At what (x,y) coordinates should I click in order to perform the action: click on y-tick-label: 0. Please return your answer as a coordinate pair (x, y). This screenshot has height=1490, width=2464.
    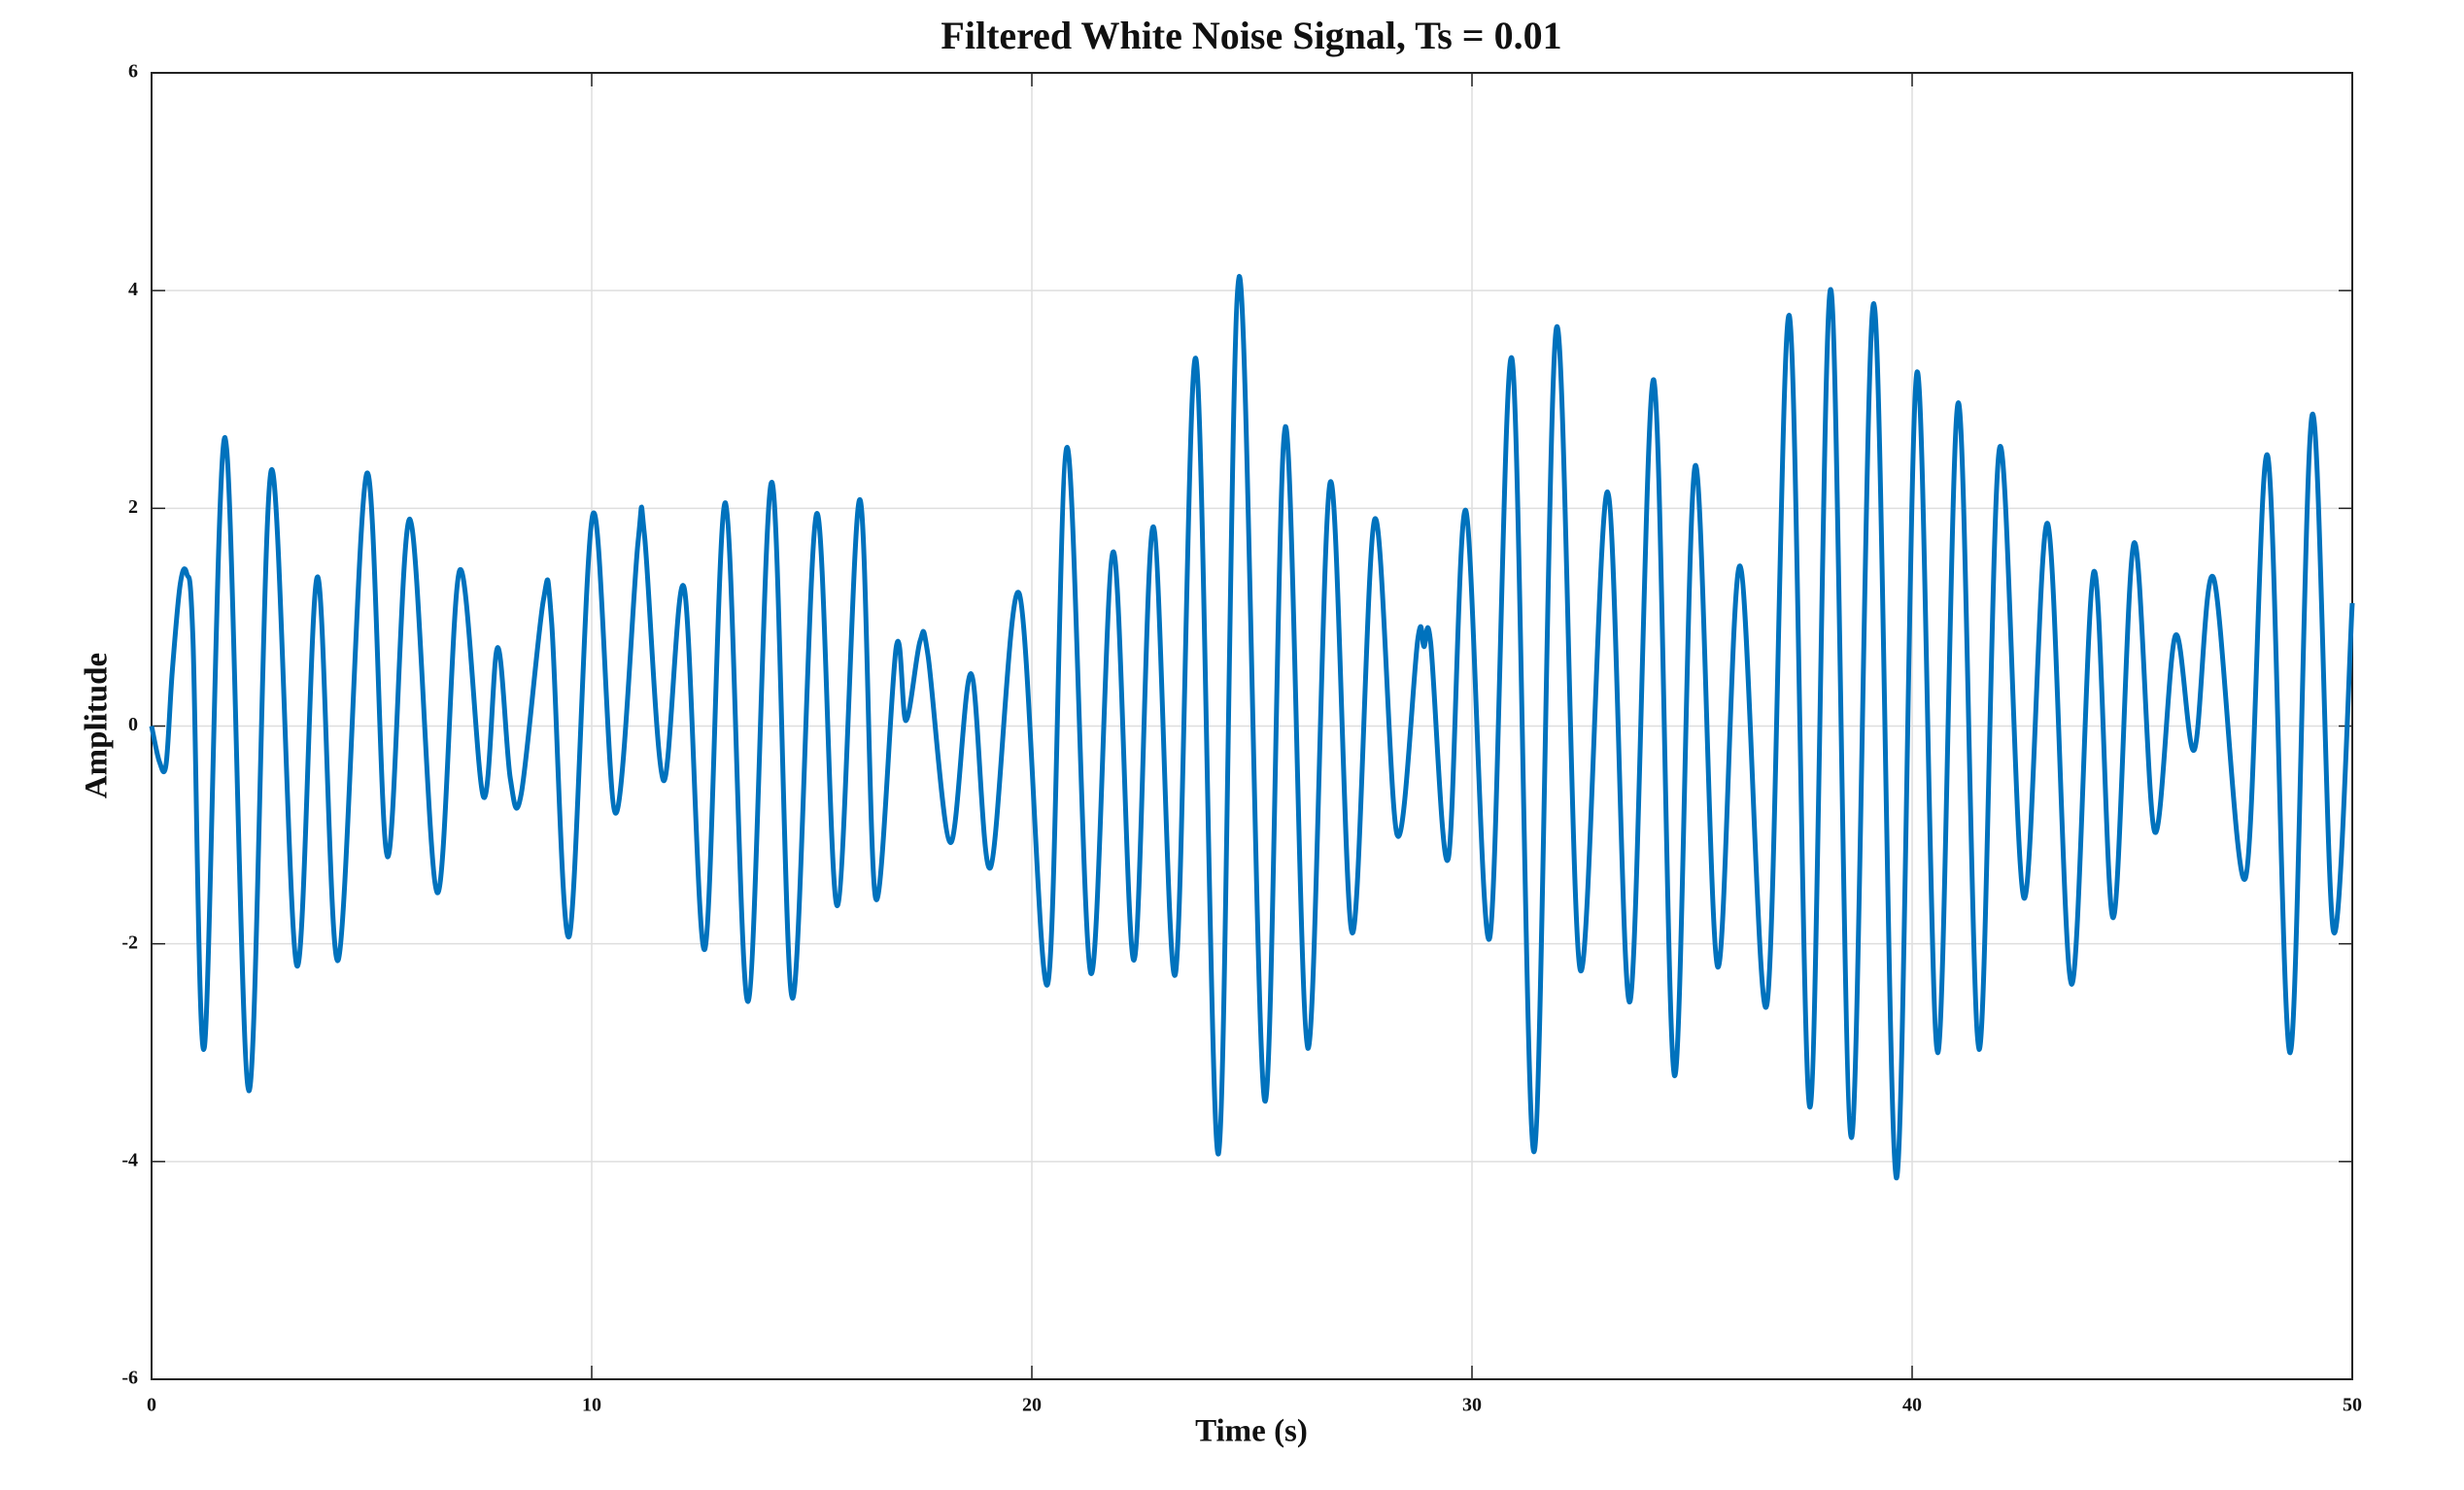
    Looking at the image, I should click on (133, 724).